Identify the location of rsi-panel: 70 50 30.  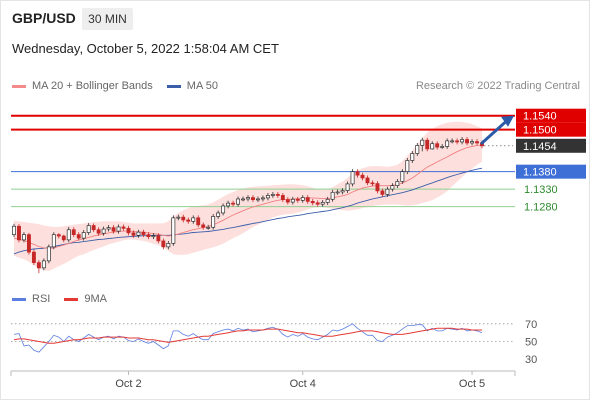
(274, 342).